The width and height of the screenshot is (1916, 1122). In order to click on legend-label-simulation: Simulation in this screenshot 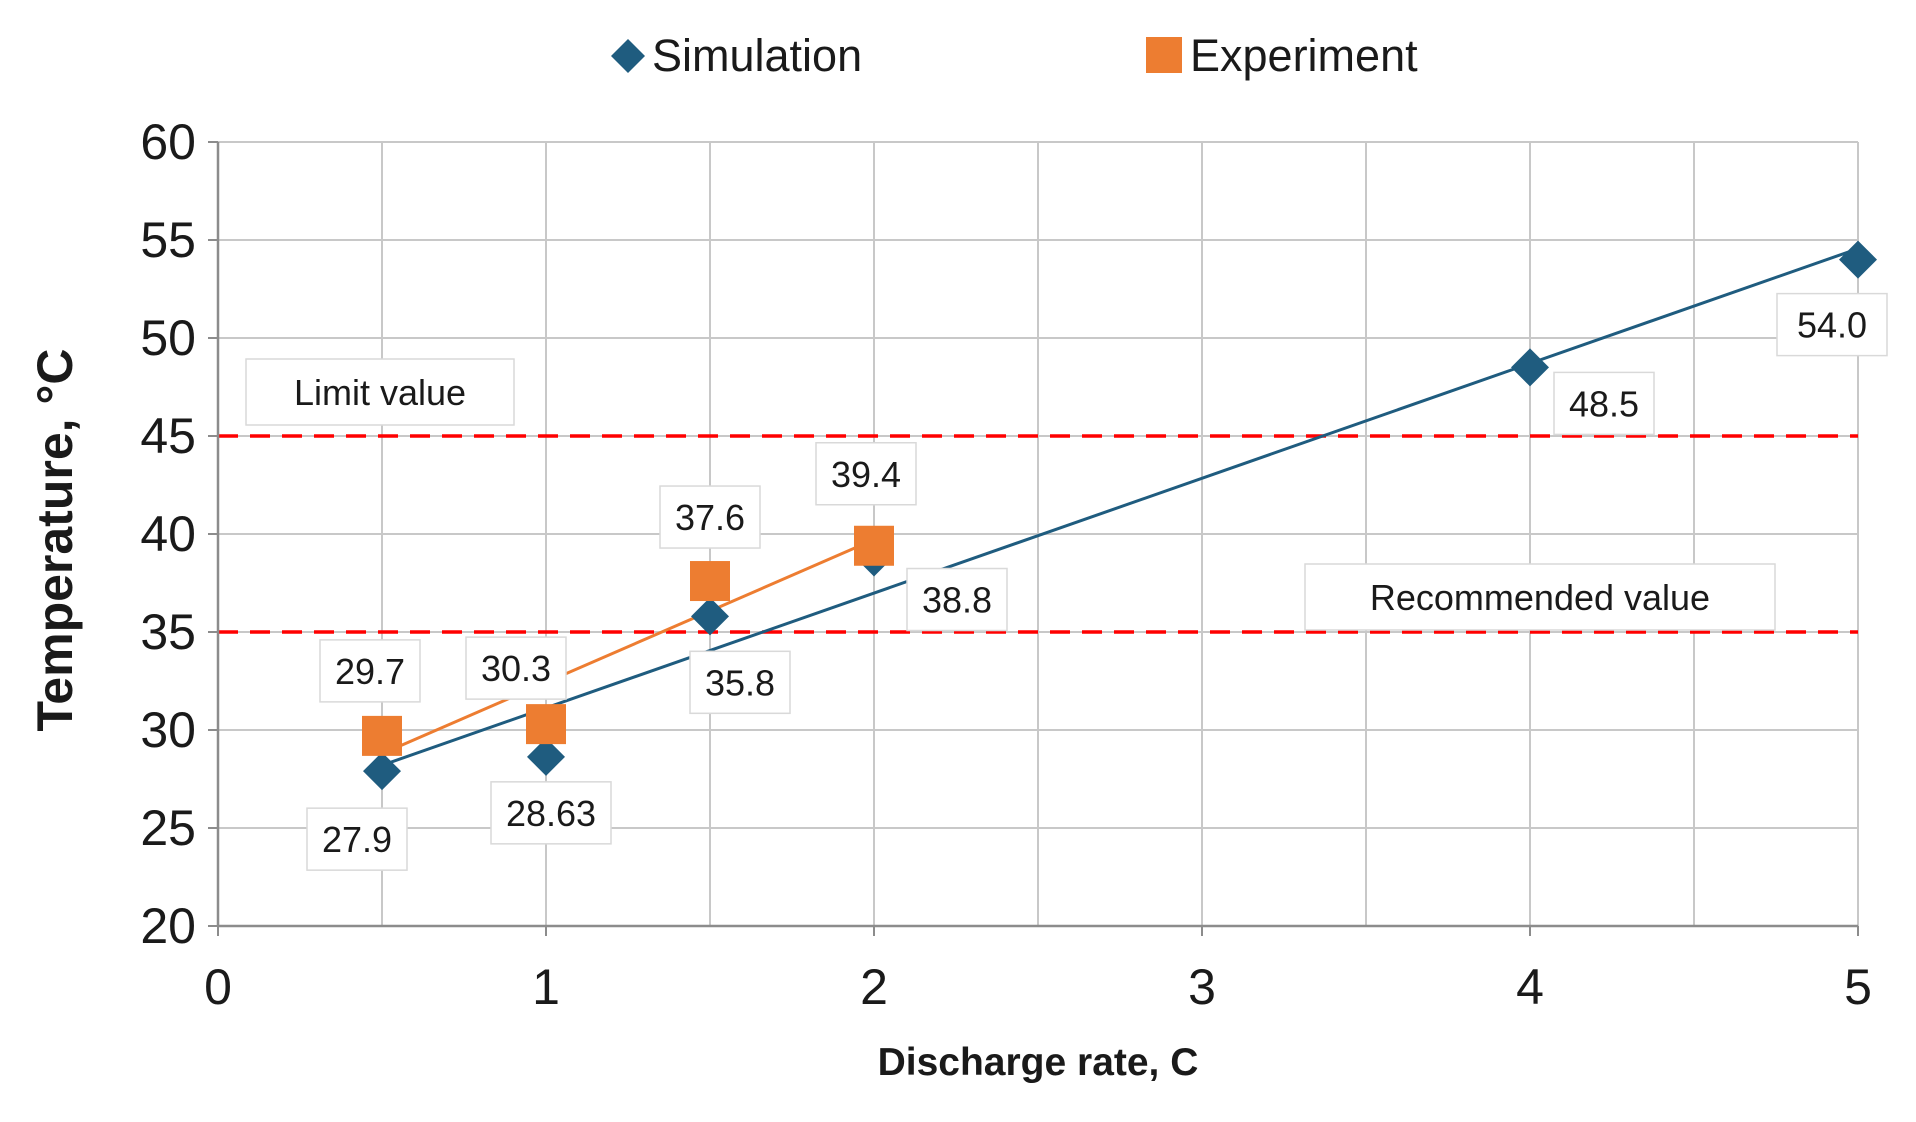, I will do `click(757, 55)`.